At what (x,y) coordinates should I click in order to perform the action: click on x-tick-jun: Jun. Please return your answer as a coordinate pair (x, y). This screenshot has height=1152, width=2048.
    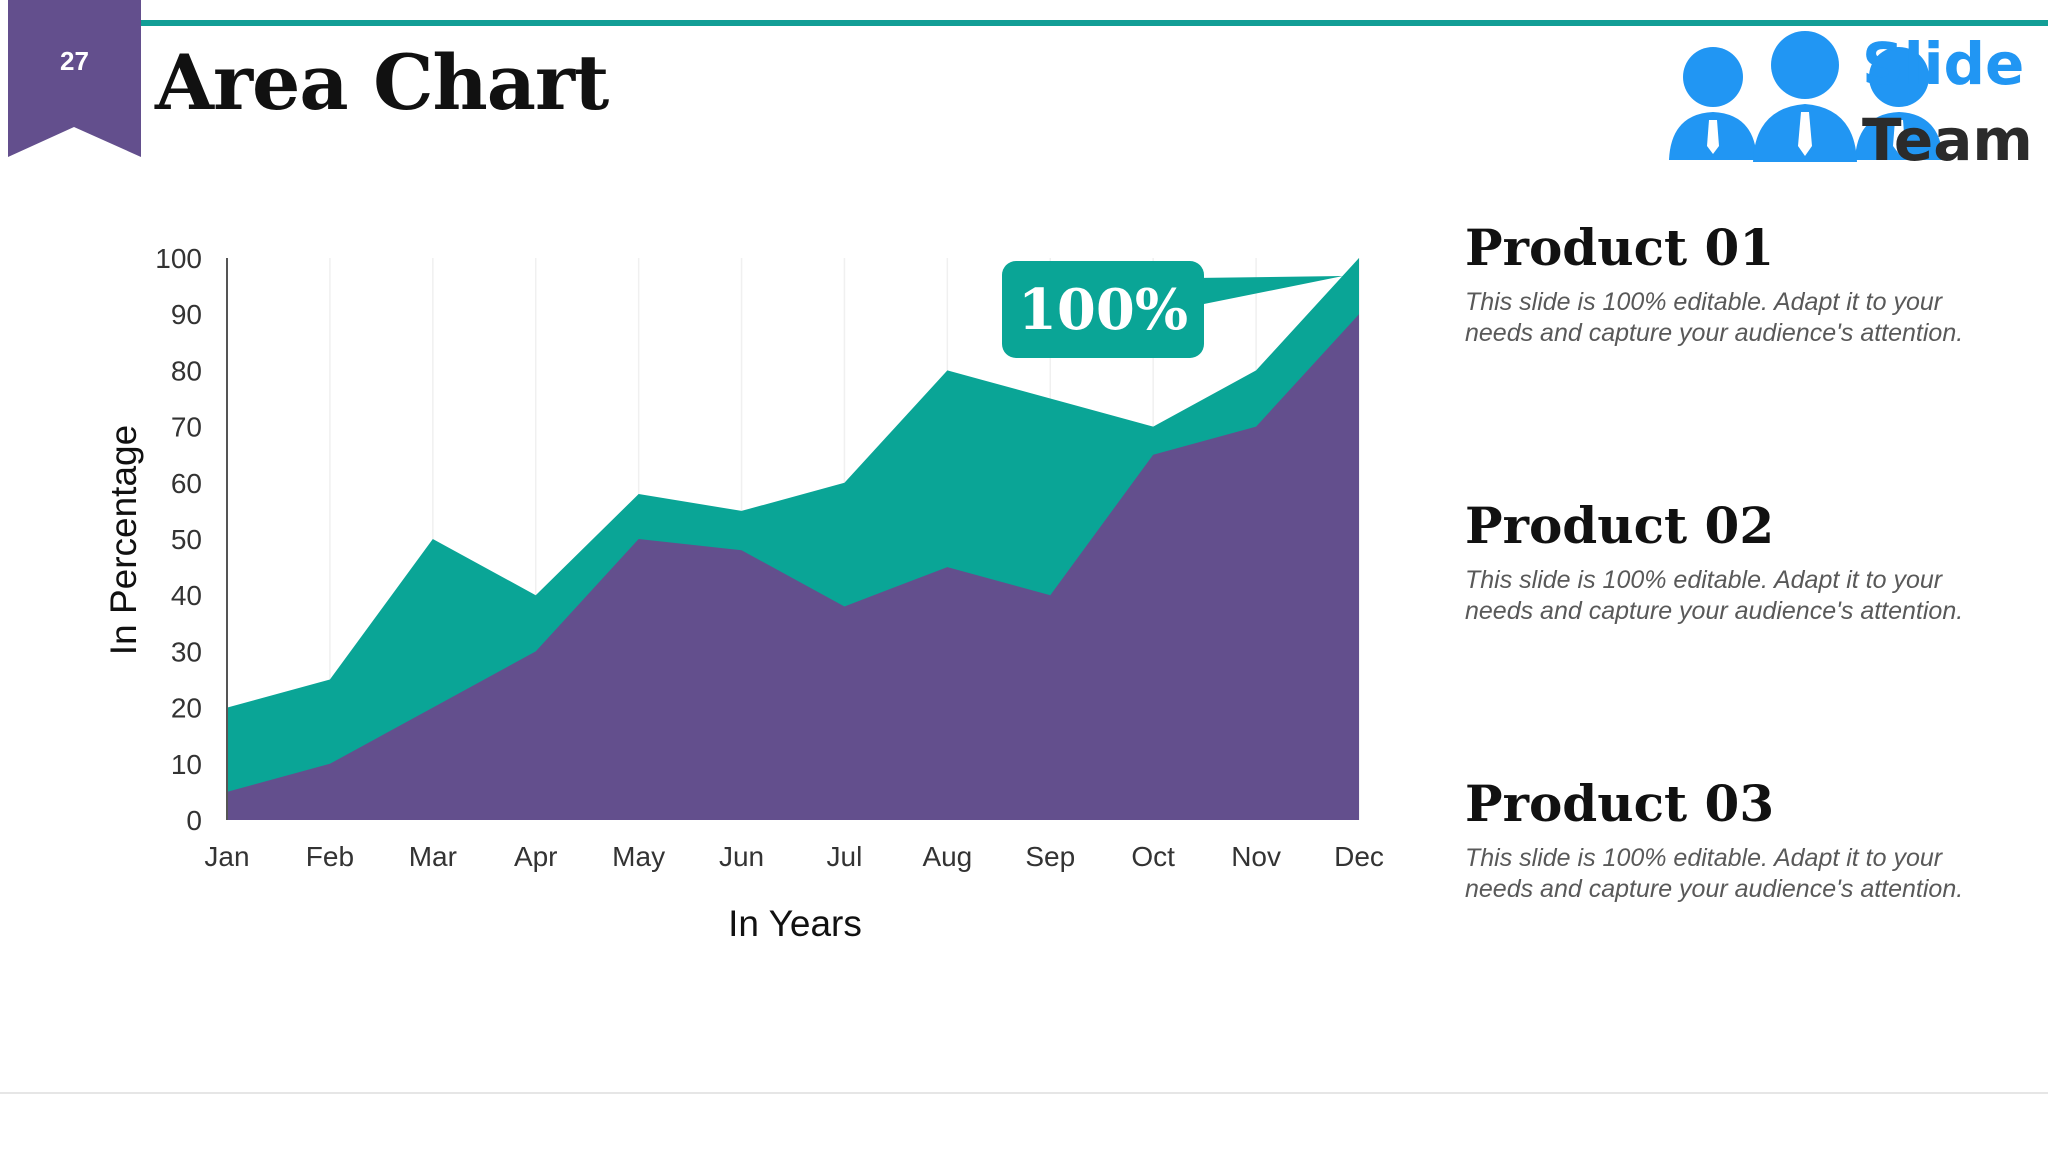
    Looking at the image, I should click on (741, 856).